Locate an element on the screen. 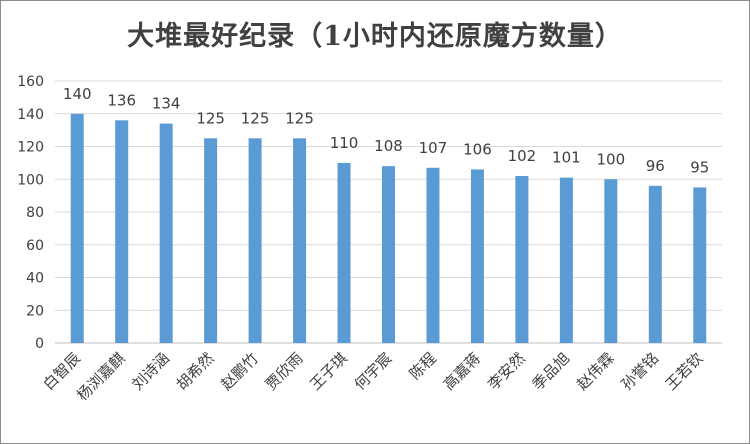 The width and height of the screenshot is (750, 444). category-label: 高嘉蒋 is located at coordinates (462, 371).